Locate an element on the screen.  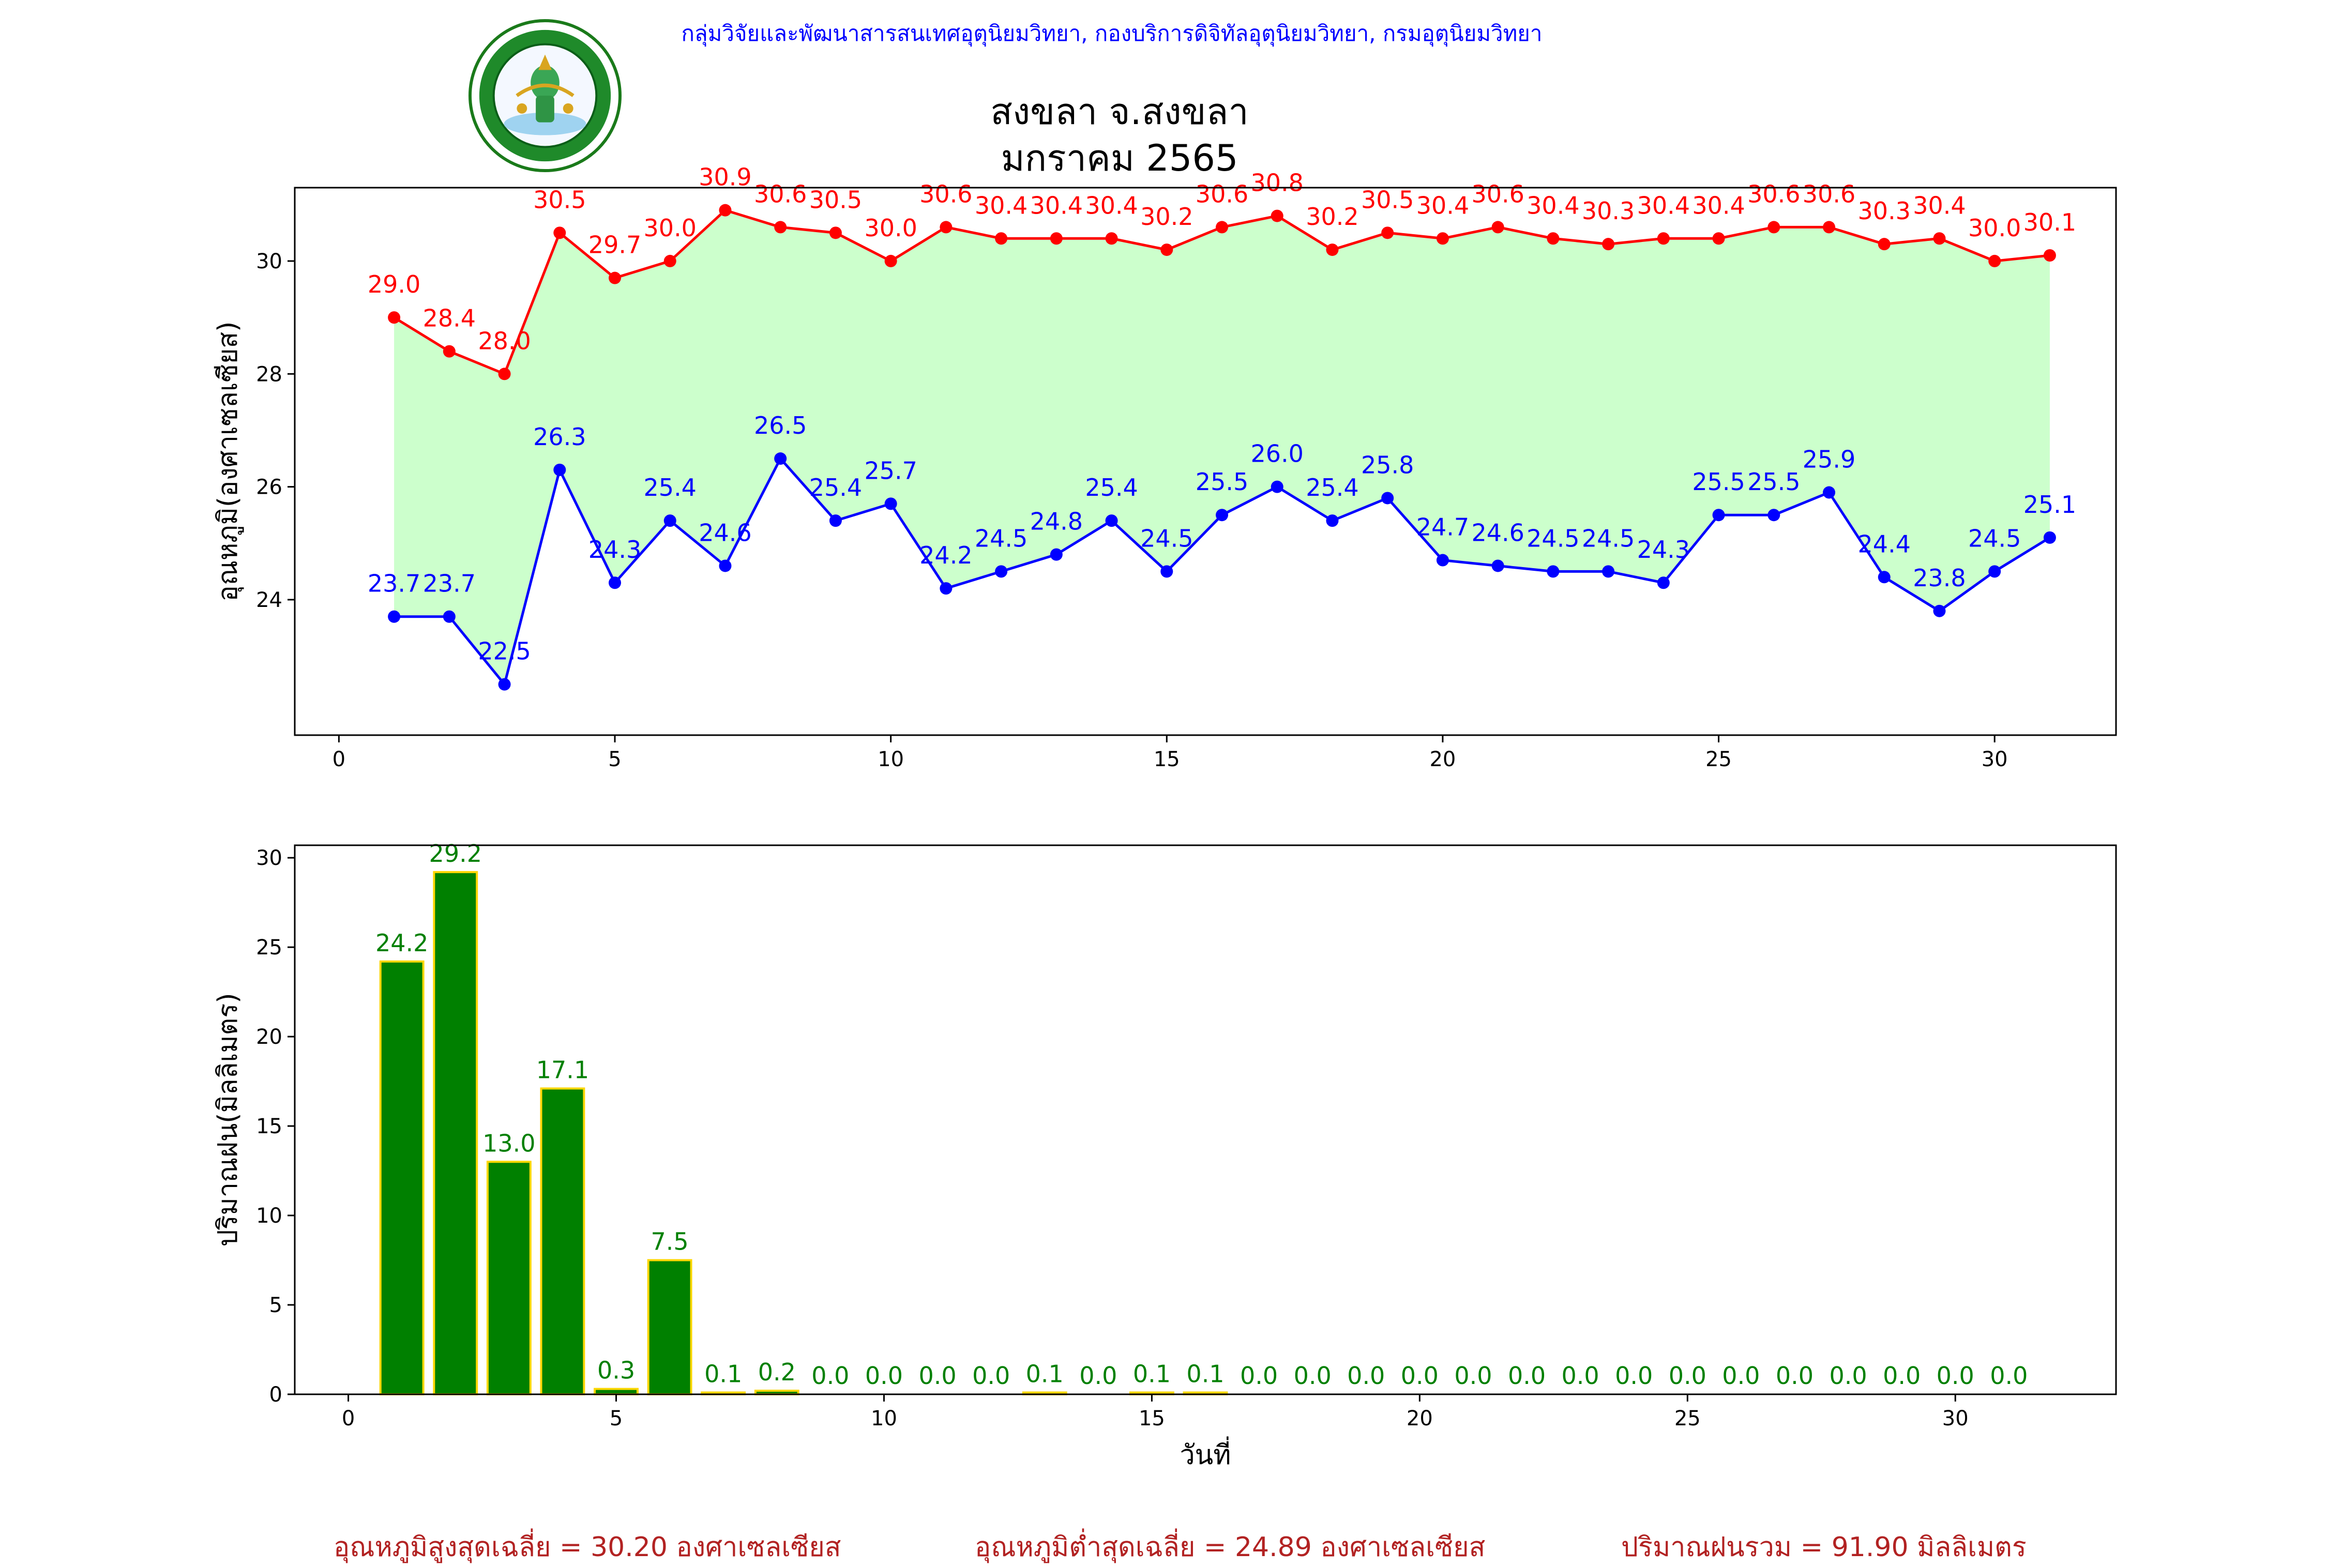
rainfall-label: 0.3 is located at coordinates (616, 1371).